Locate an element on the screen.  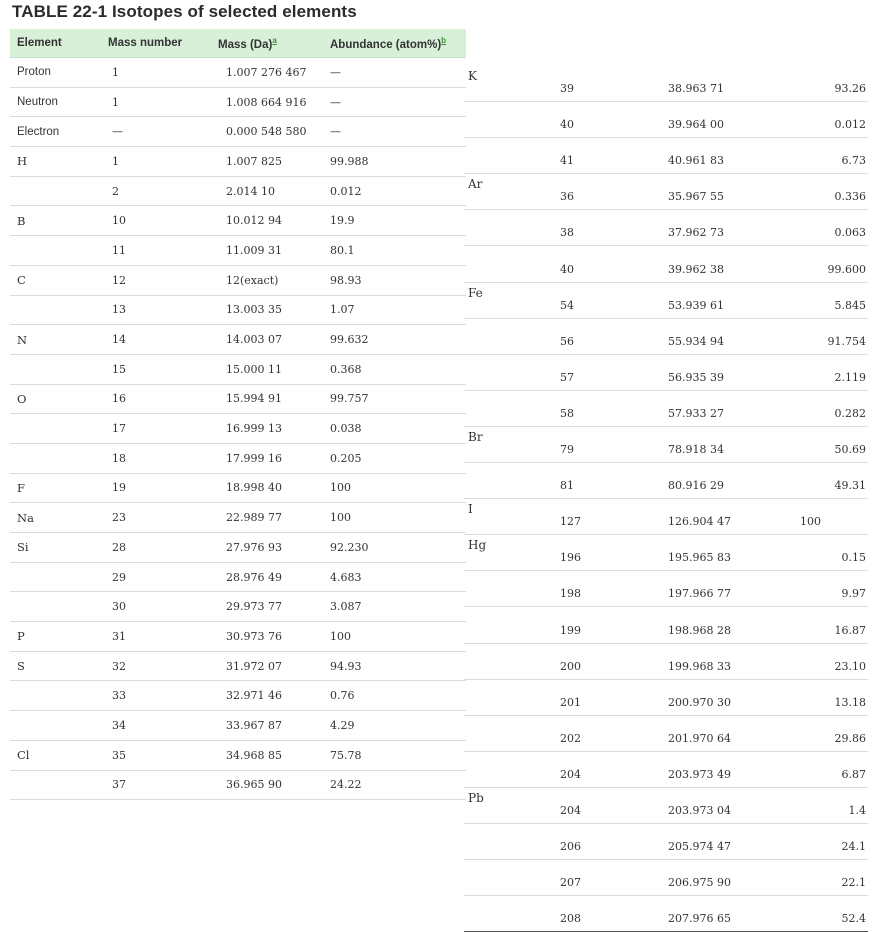
table-row: Electron —0.000 548 580— is located at coordinates (238, 132).